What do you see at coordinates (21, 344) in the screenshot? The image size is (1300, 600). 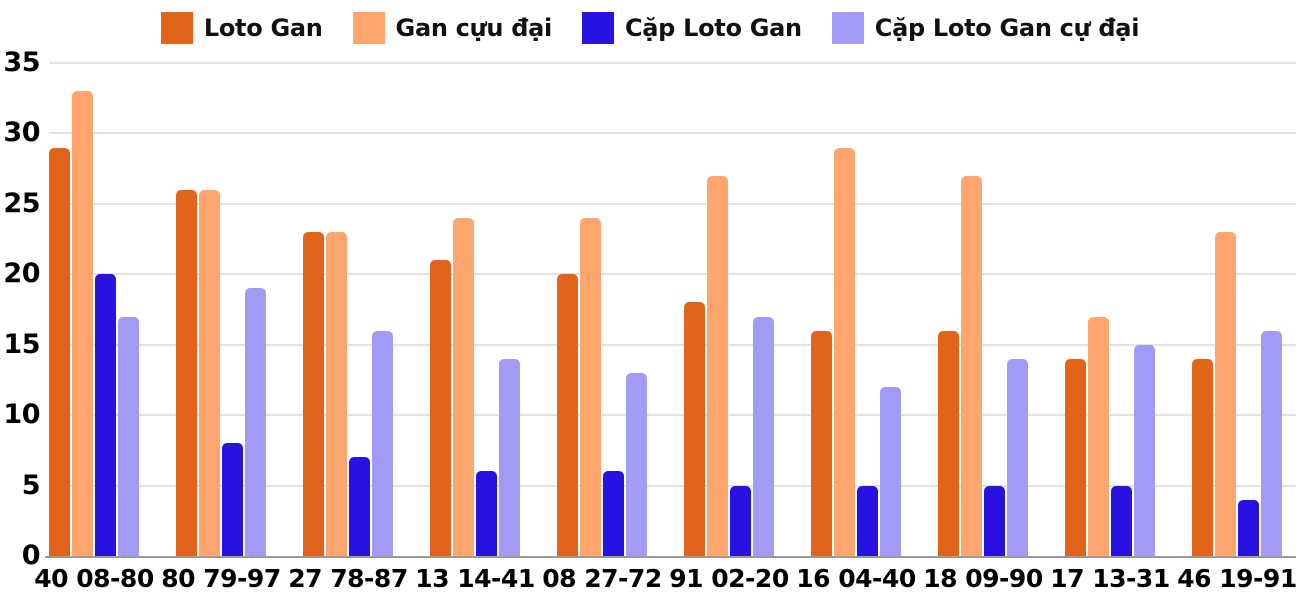 I see `y-axis-tick-15: 15` at bounding box center [21, 344].